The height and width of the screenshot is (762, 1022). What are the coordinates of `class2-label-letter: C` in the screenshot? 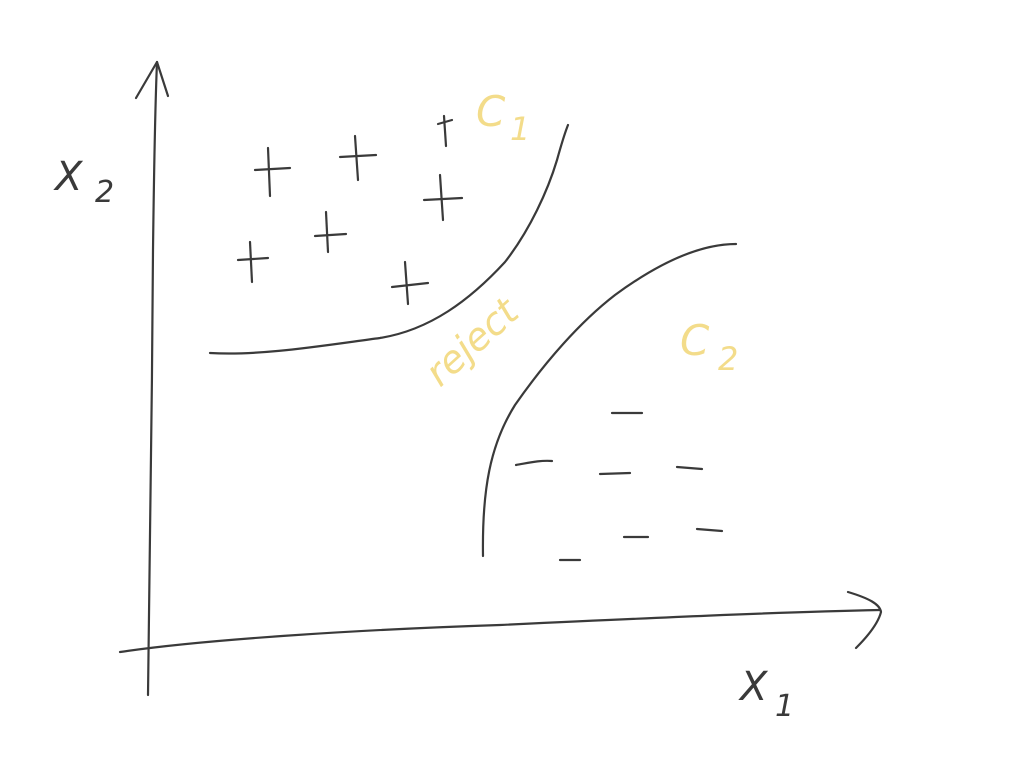 It's located at (695, 340).